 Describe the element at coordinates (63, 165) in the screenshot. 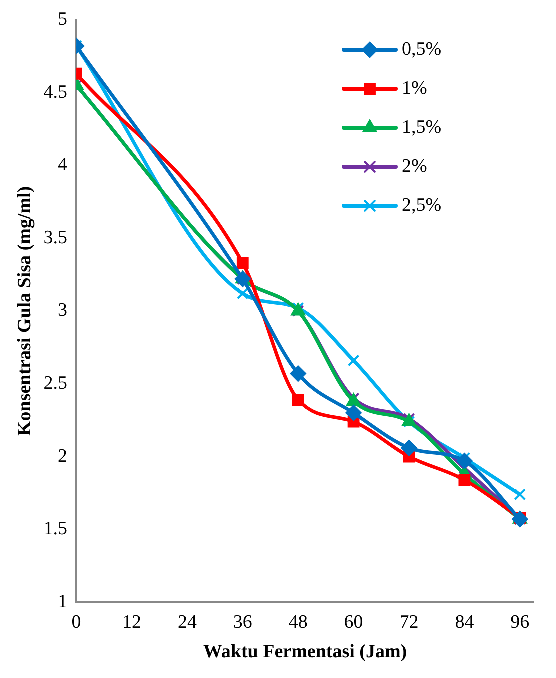

I see `y-tick-label: 4` at that location.